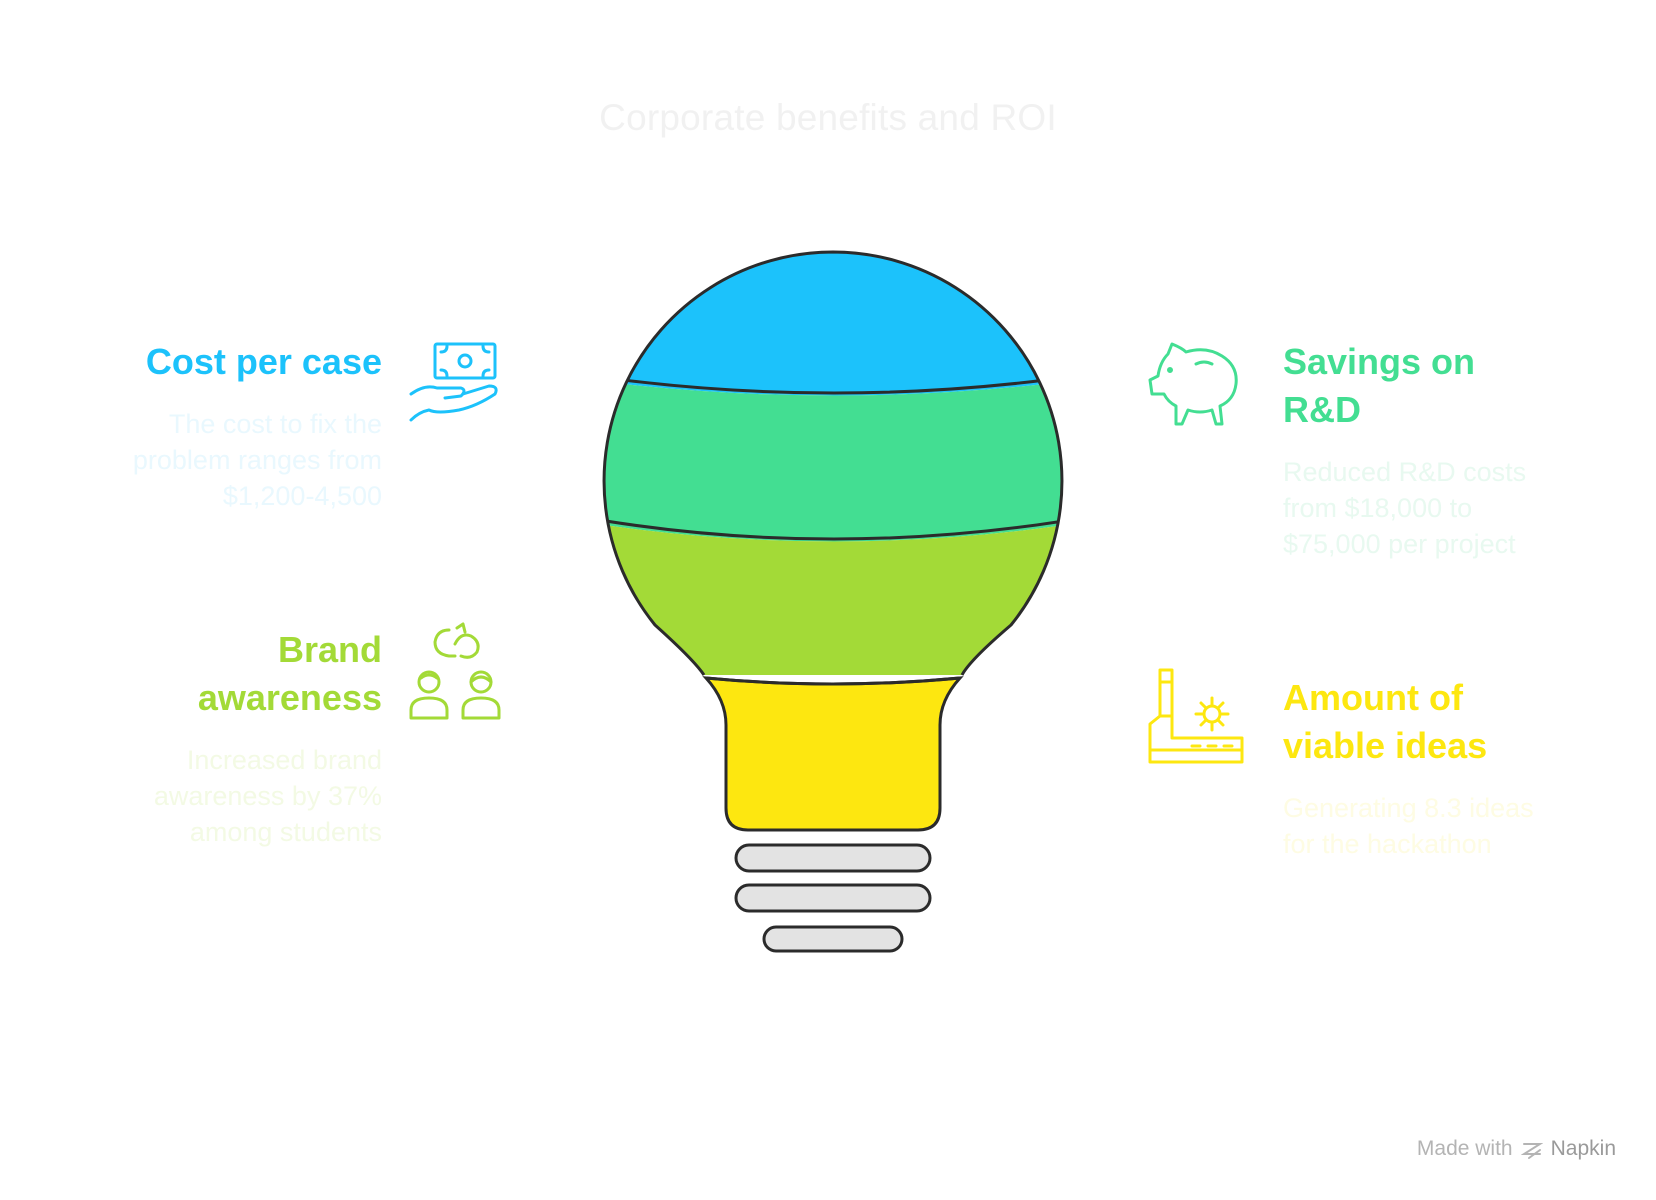 This screenshot has height=1200, width=1656. Describe the element at coordinates (1531, 1151) in the screenshot. I see `napkin-logo-icon` at that location.